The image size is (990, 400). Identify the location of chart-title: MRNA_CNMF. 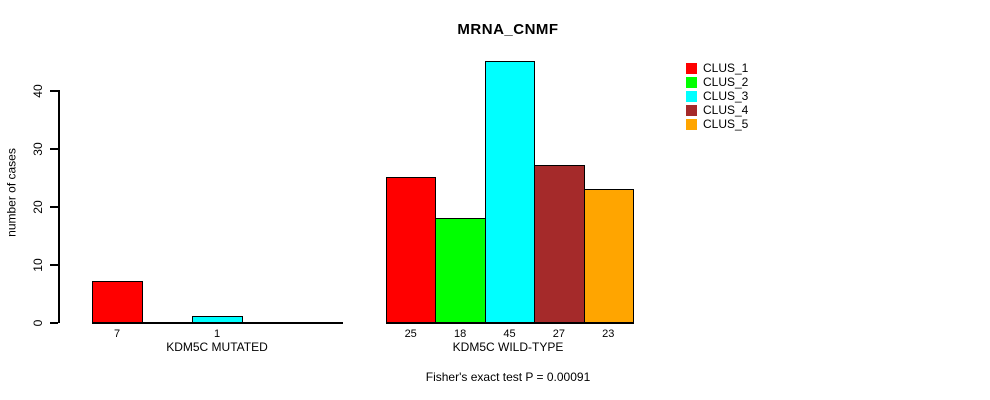
(508, 29).